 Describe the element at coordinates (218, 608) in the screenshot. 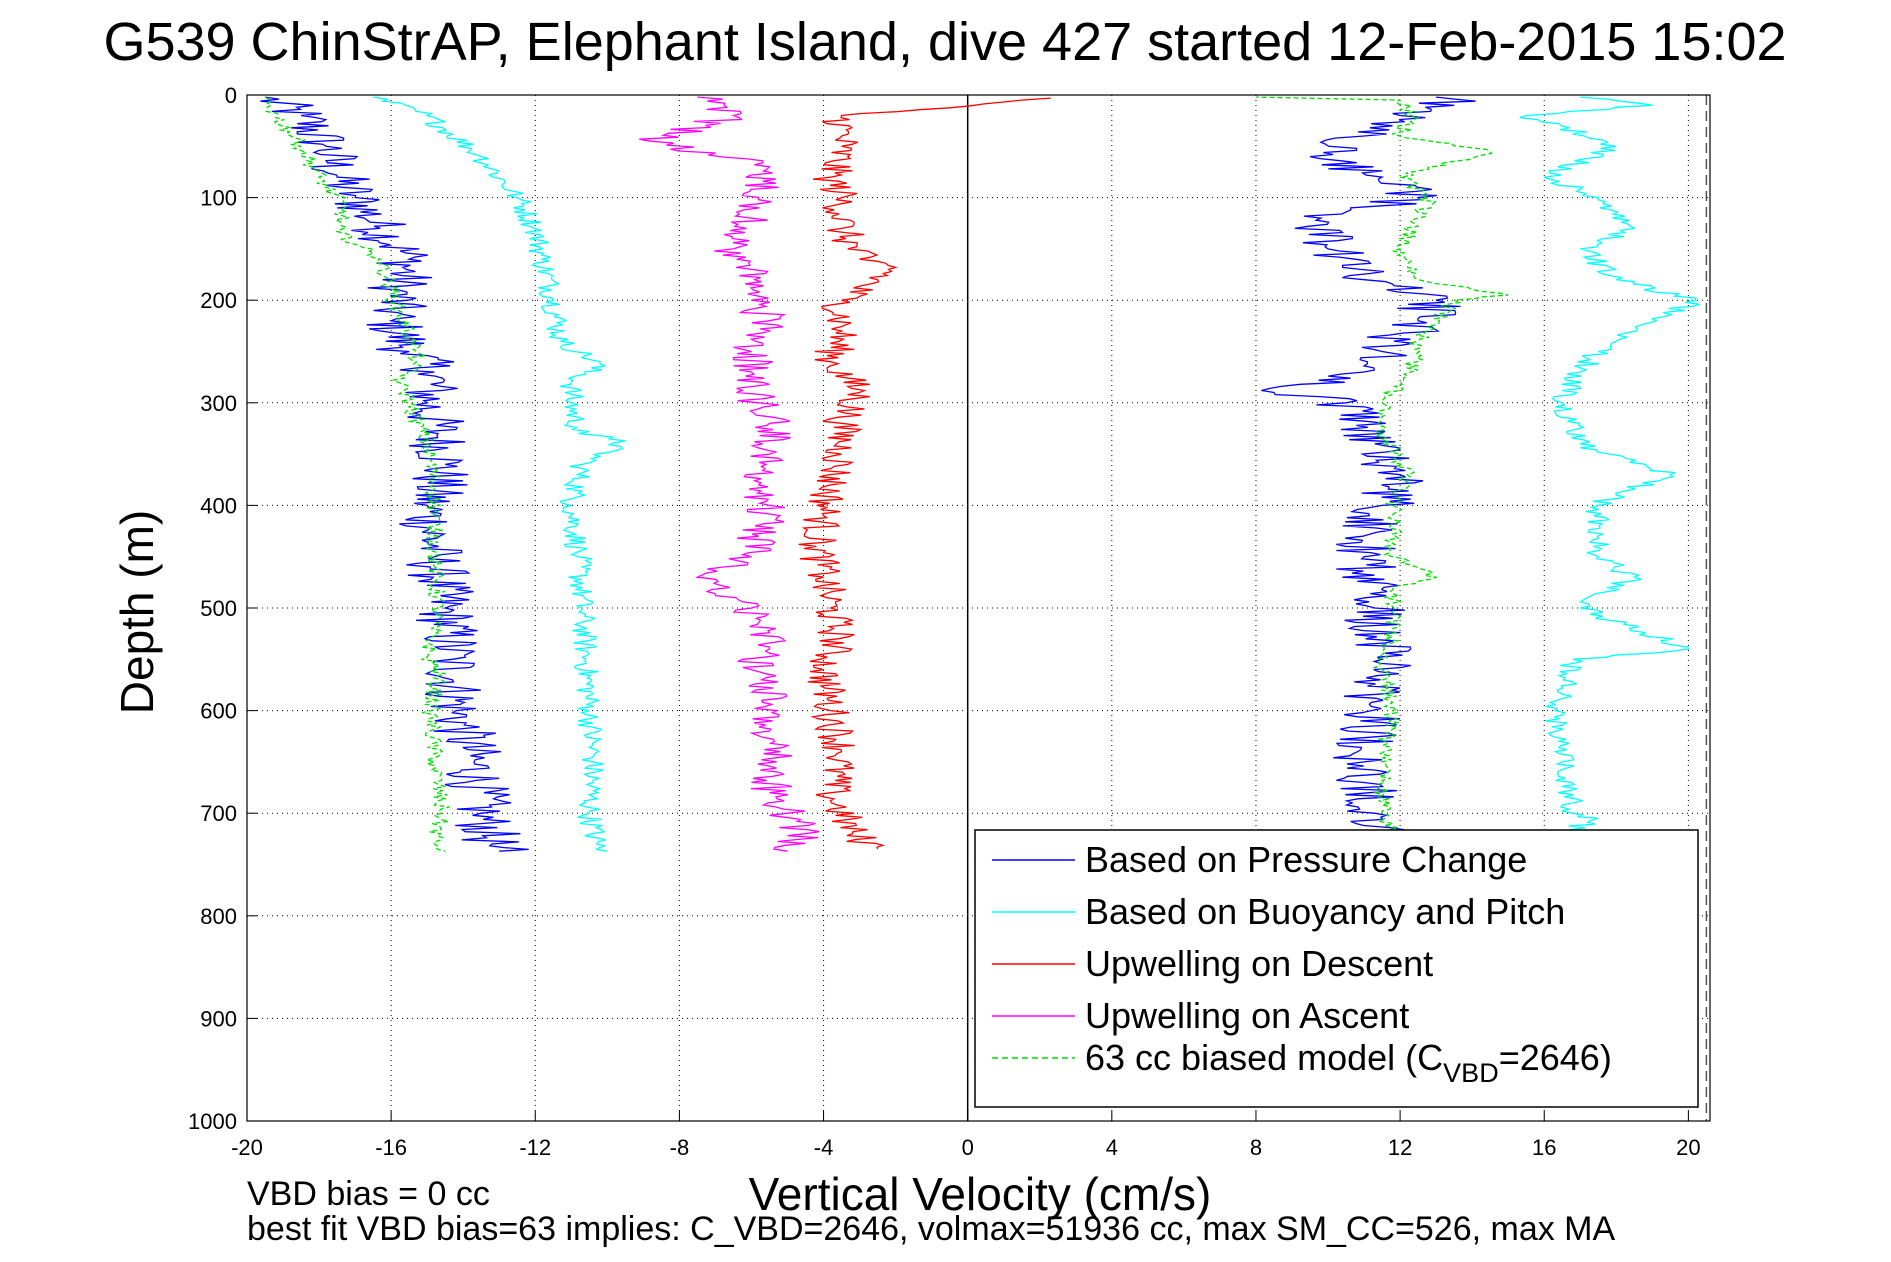

I see `y-tick-label: 500` at that location.